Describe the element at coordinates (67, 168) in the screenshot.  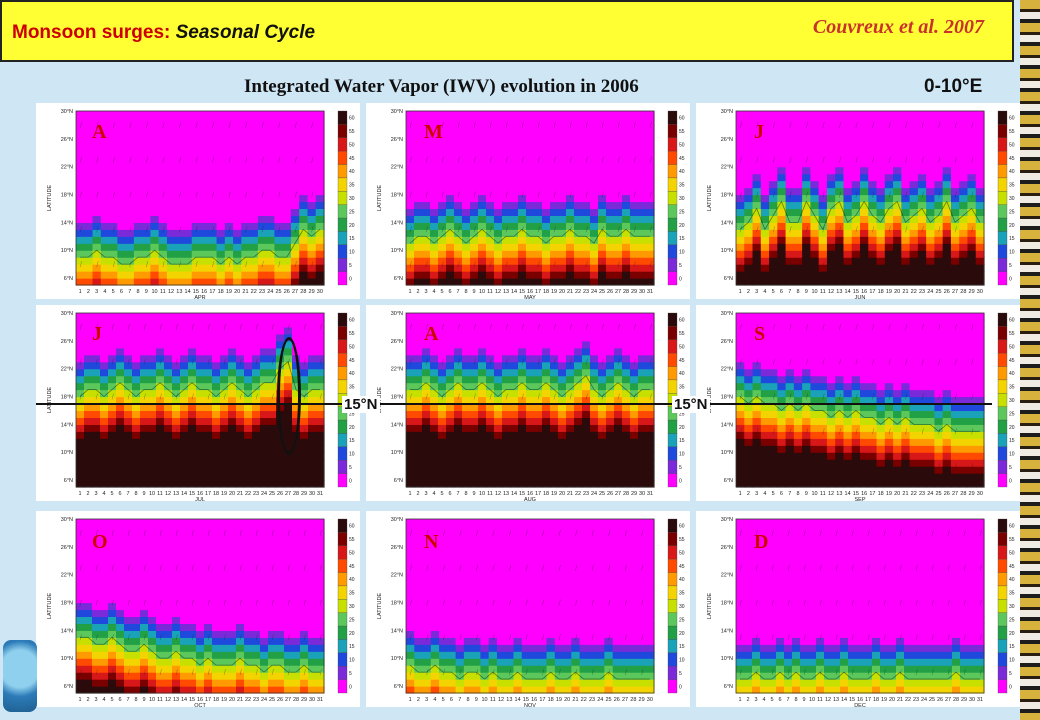
I see `lat-tick-label: 22°N` at that location.